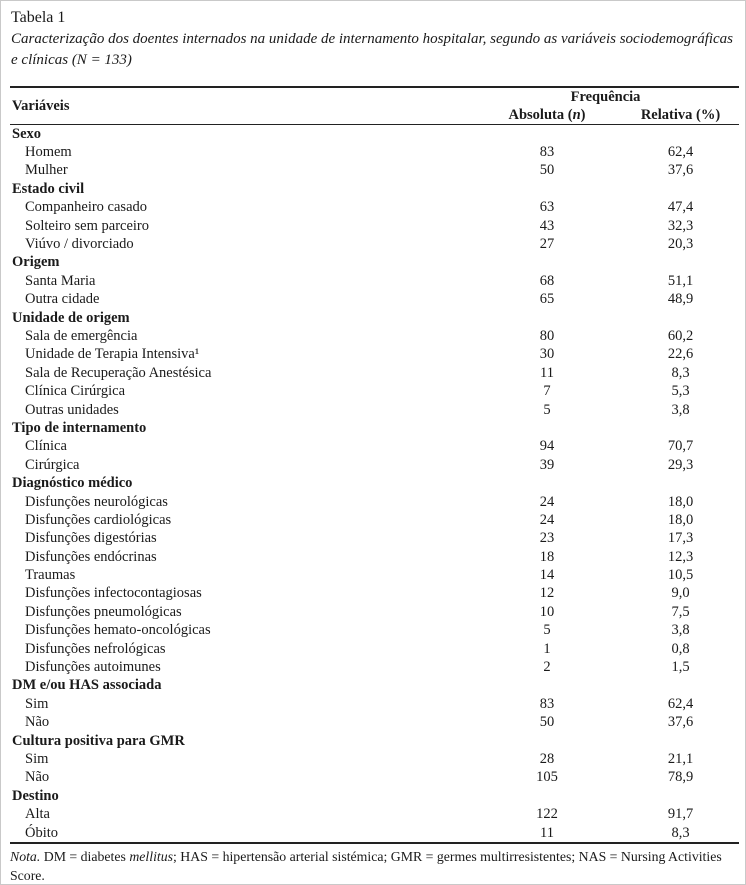 This screenshot has width=746, height=885. What do you see at coordinates (374, 502) in the screenshot?
I see `table-row: Disfunções neurológicas 24 18,0` at bounding box center [374, 502].